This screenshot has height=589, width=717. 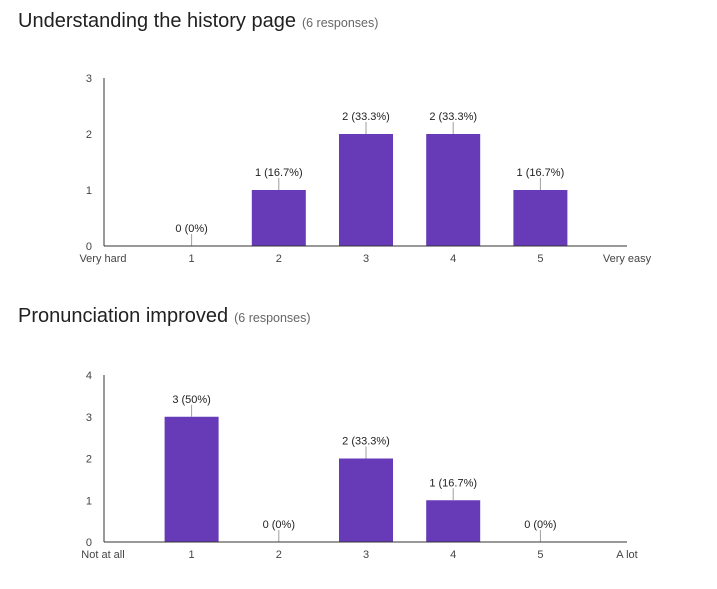 I want to click on data-label: 3 (50%), so click(x=191, y=400).